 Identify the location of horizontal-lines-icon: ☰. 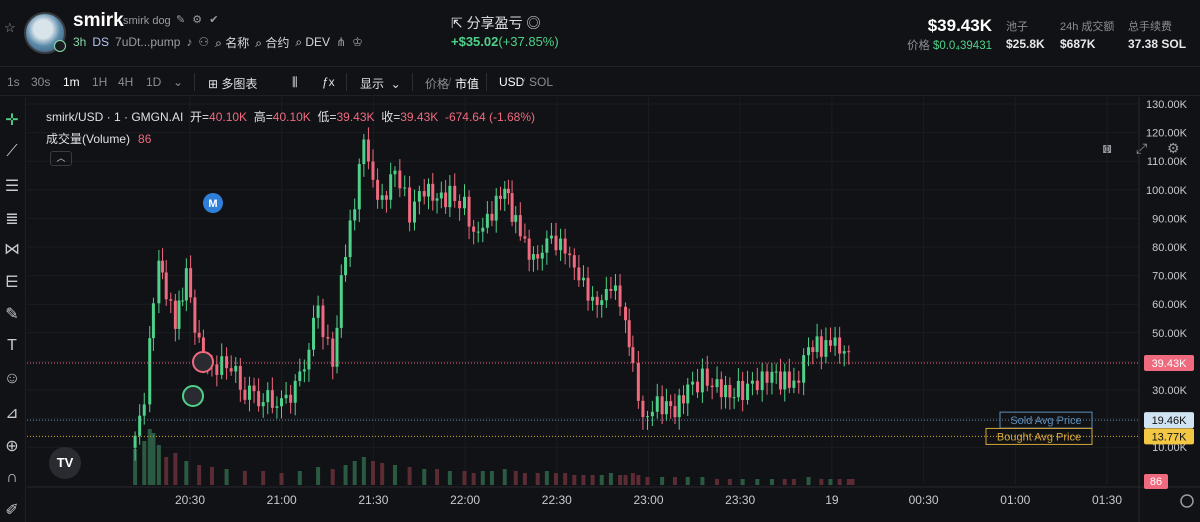
(12, 186).